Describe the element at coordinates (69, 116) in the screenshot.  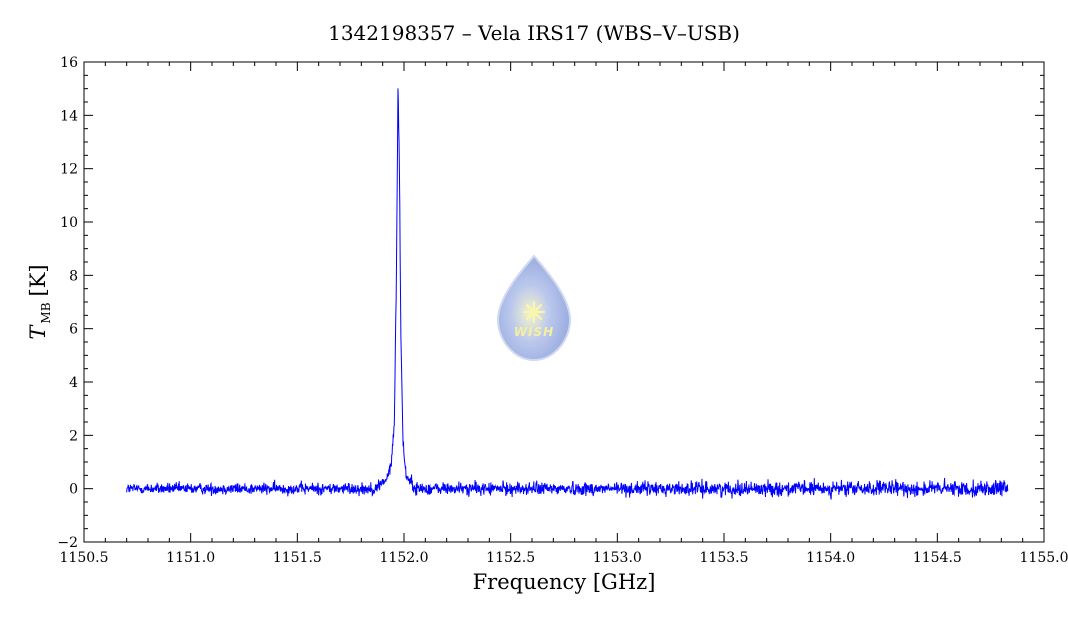
I see `y-tick-label: 14` at that location.